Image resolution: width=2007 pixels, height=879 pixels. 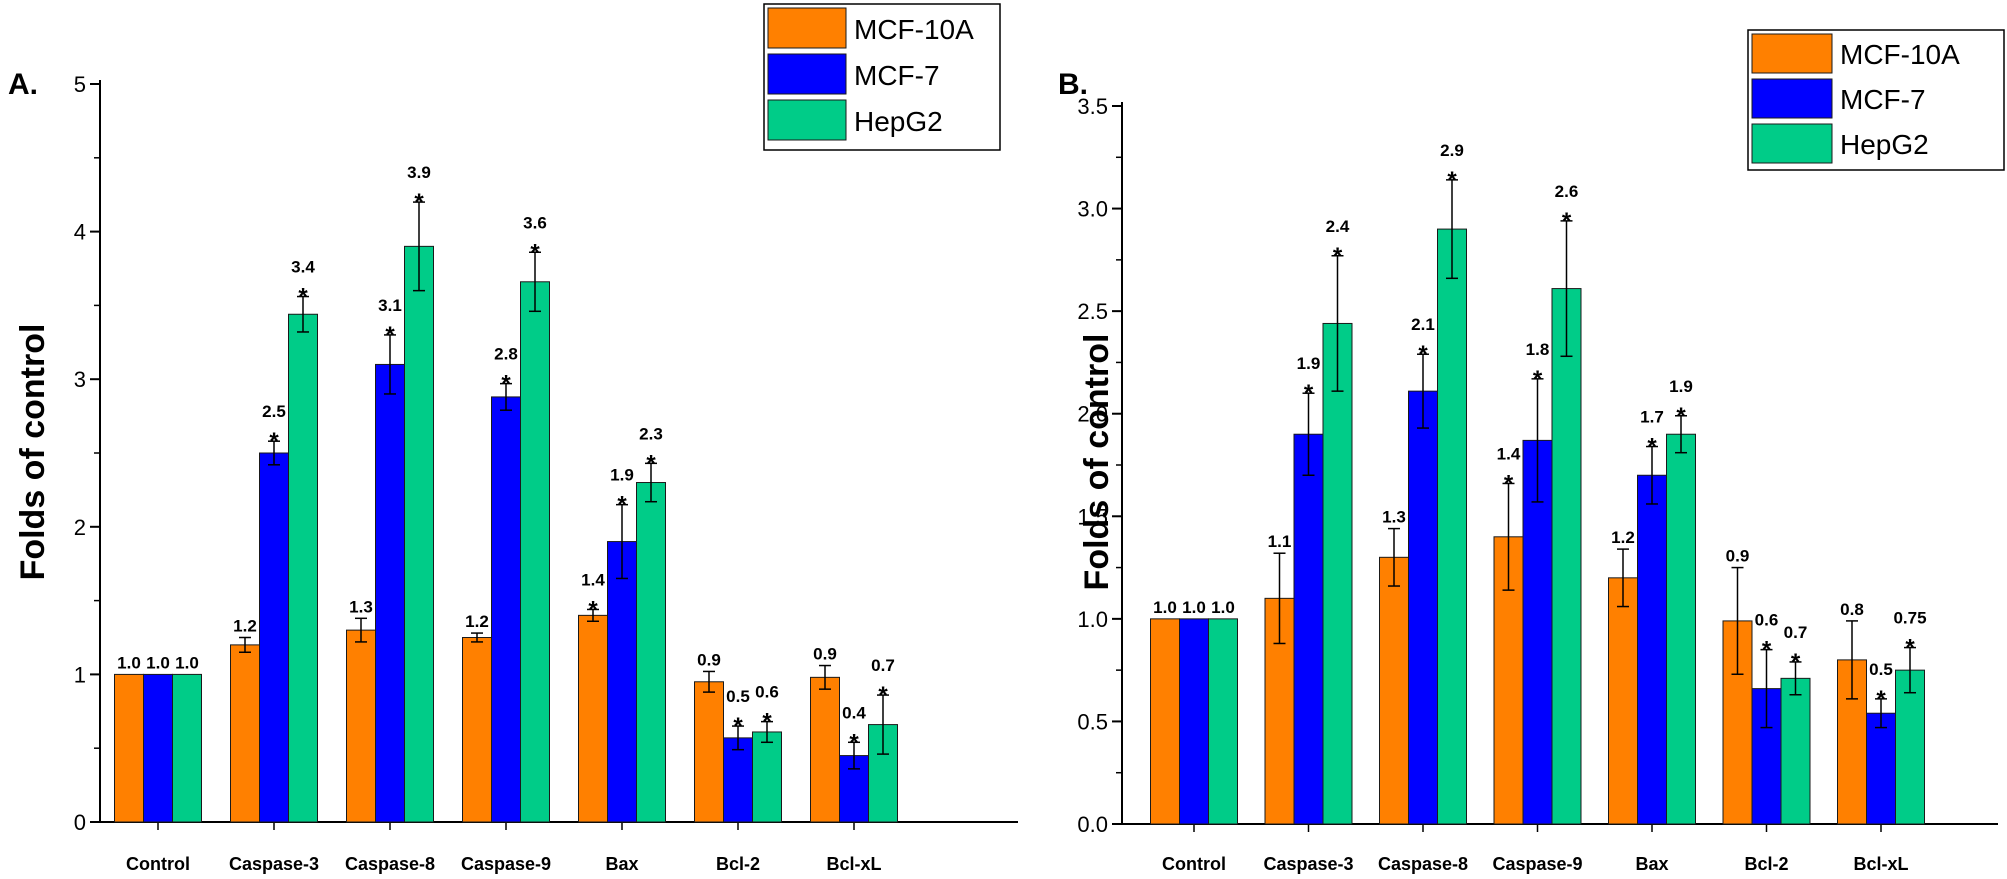 I want to click on data-label-a: 3.9, so click(x=419, y=172).